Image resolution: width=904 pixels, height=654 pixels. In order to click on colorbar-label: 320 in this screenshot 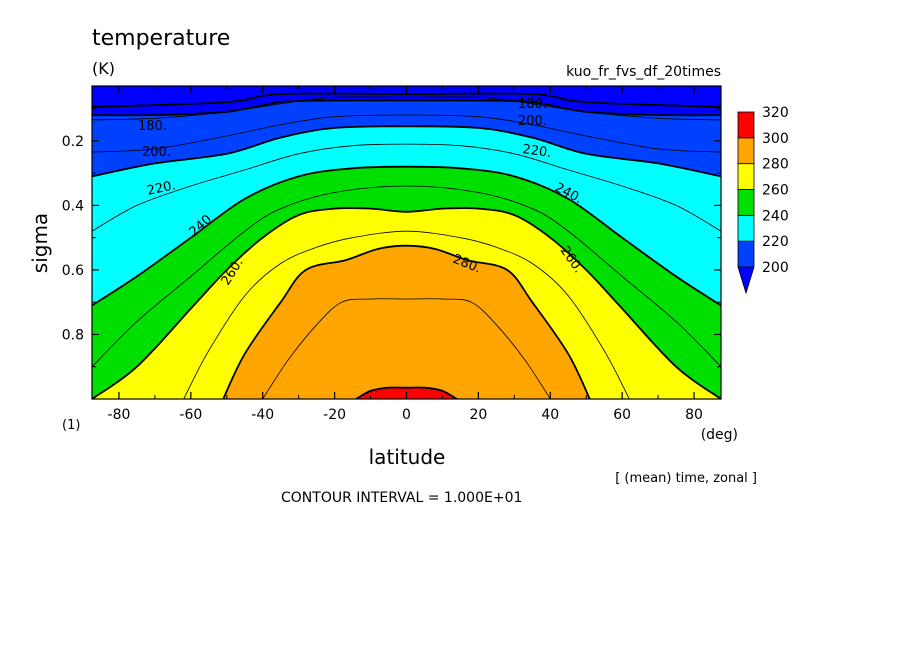, I will do `click(775, 113)`.